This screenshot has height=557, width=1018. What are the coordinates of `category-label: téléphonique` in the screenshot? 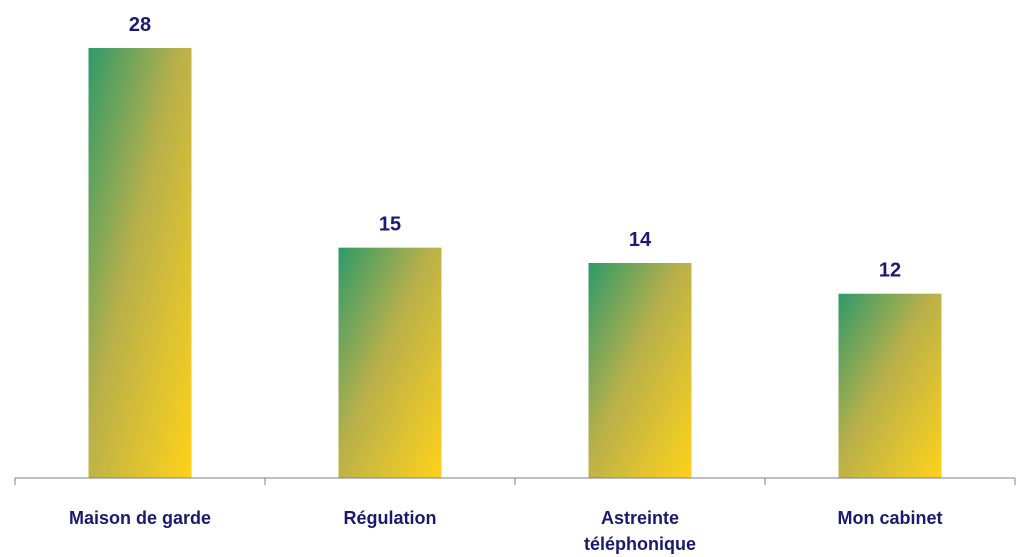 It's located at (640, 544).